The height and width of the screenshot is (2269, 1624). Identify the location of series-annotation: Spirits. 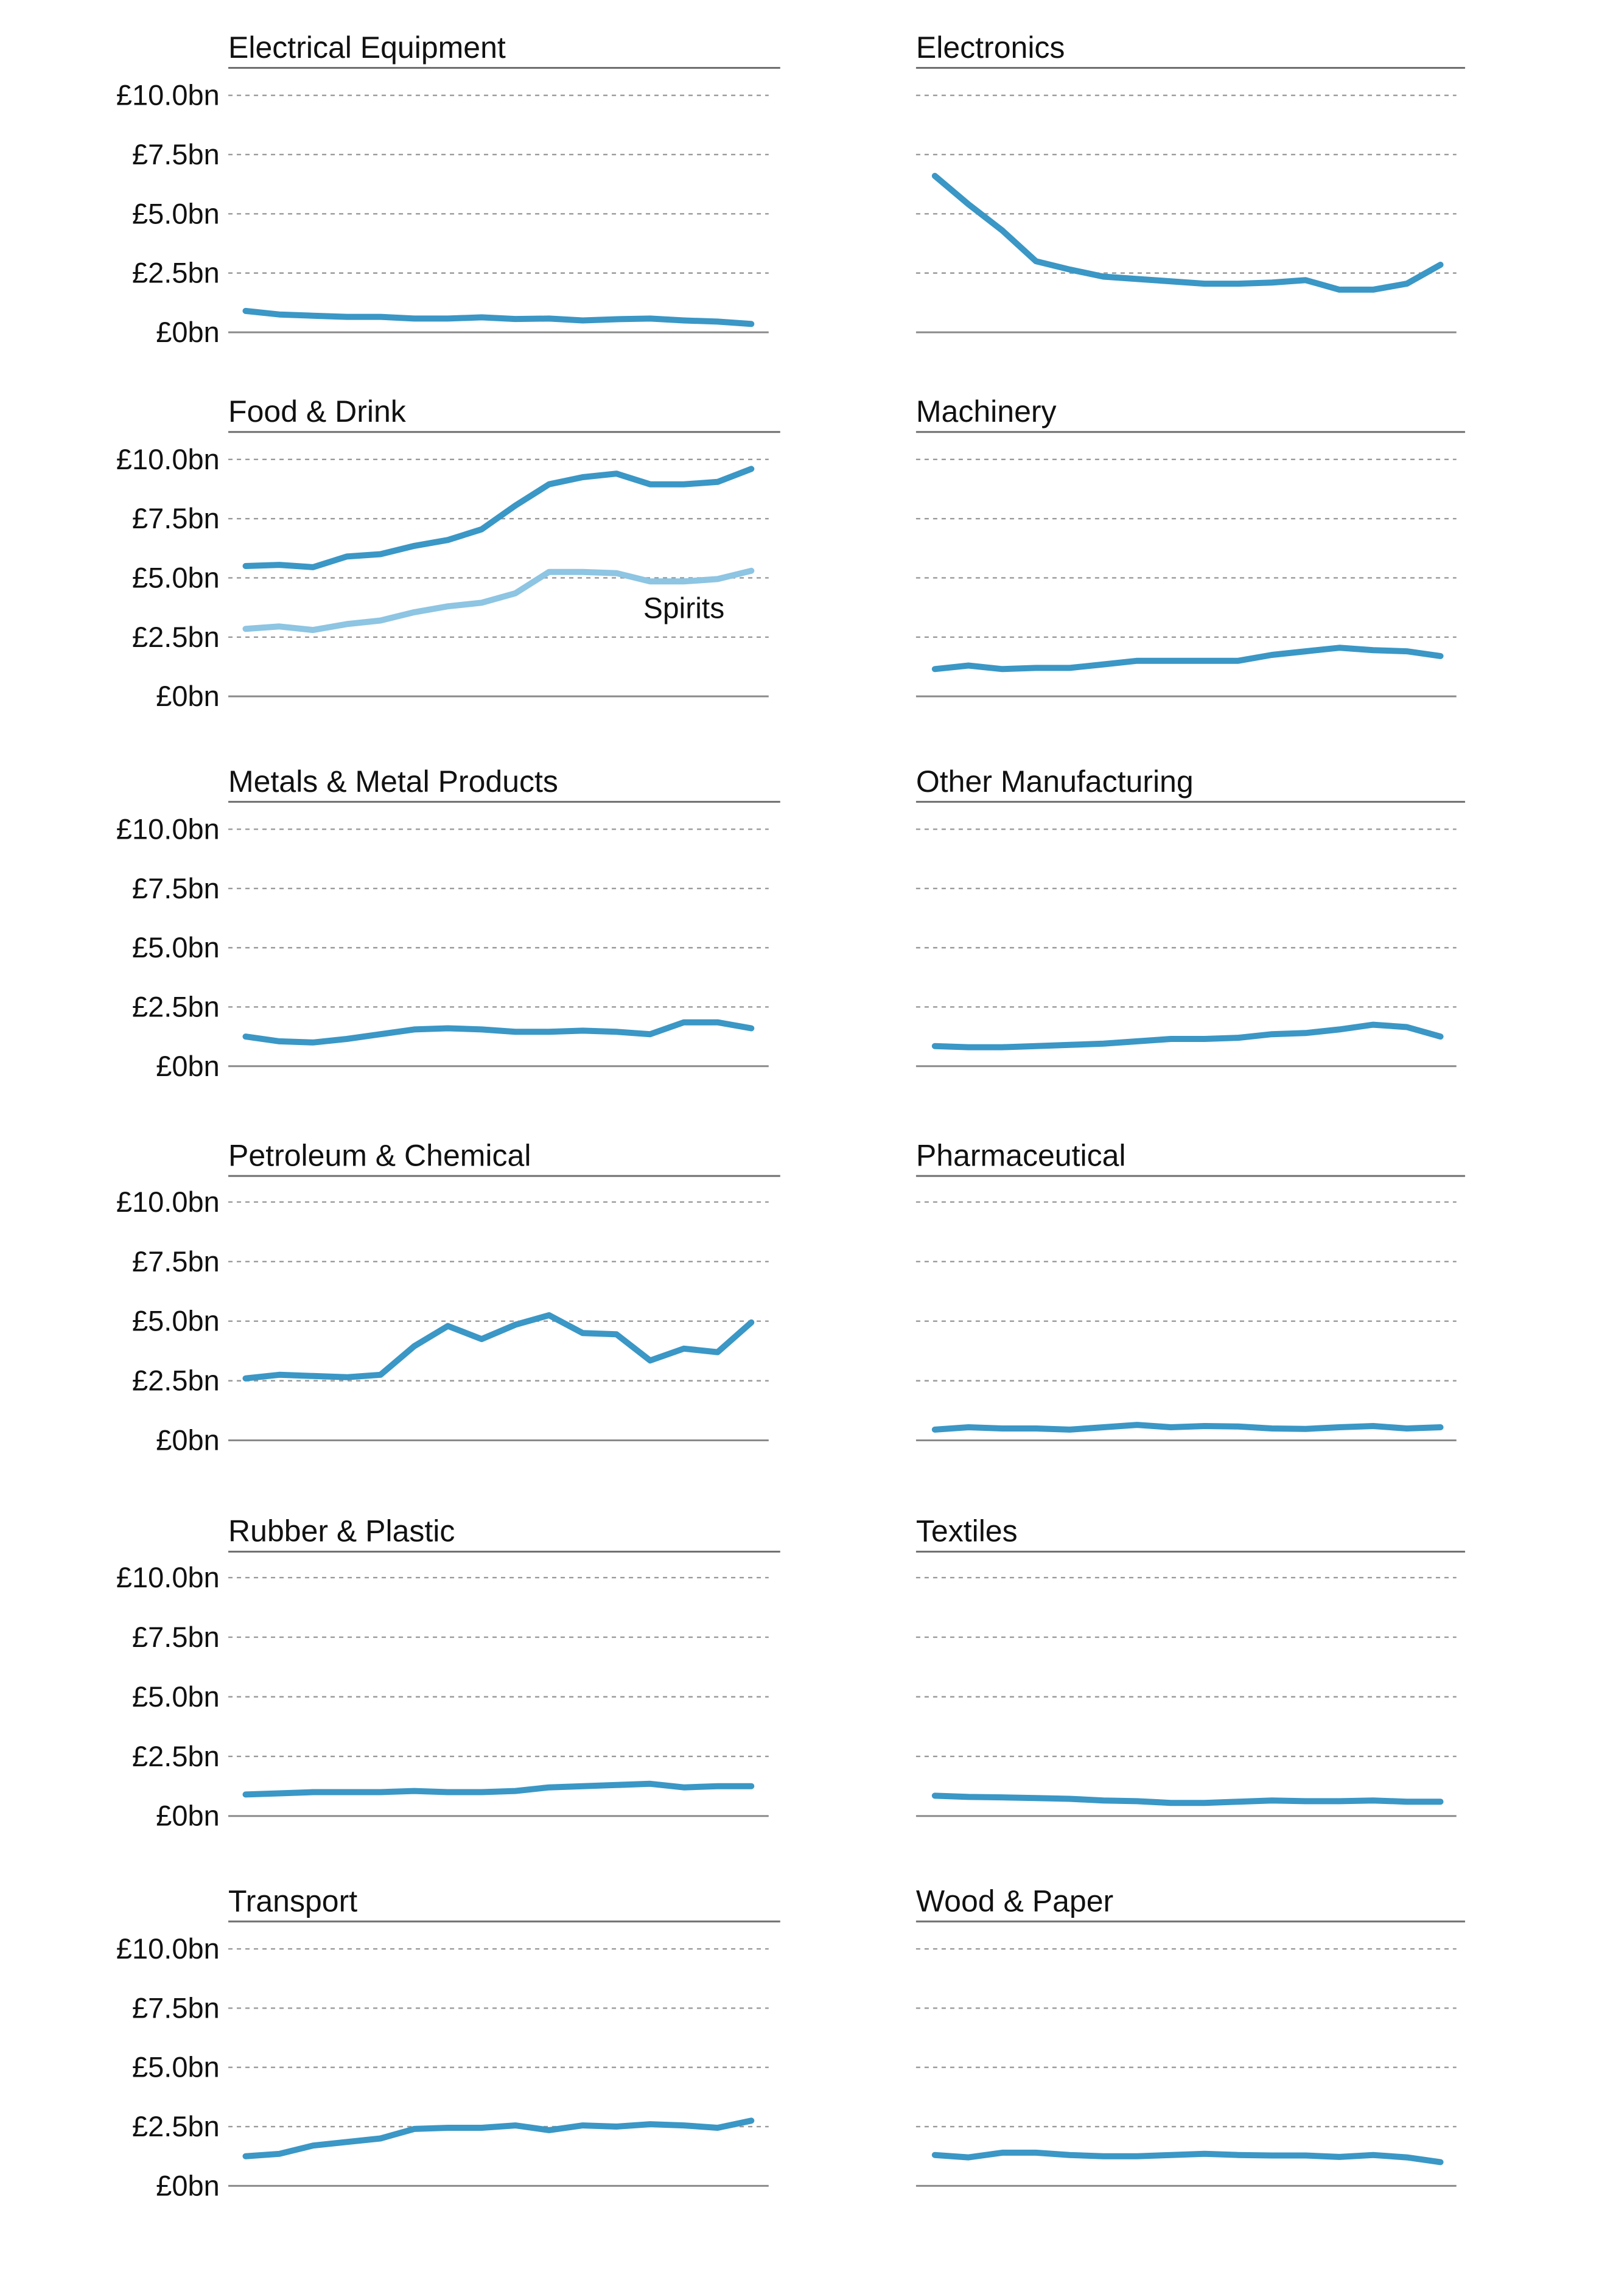
(683, 608).